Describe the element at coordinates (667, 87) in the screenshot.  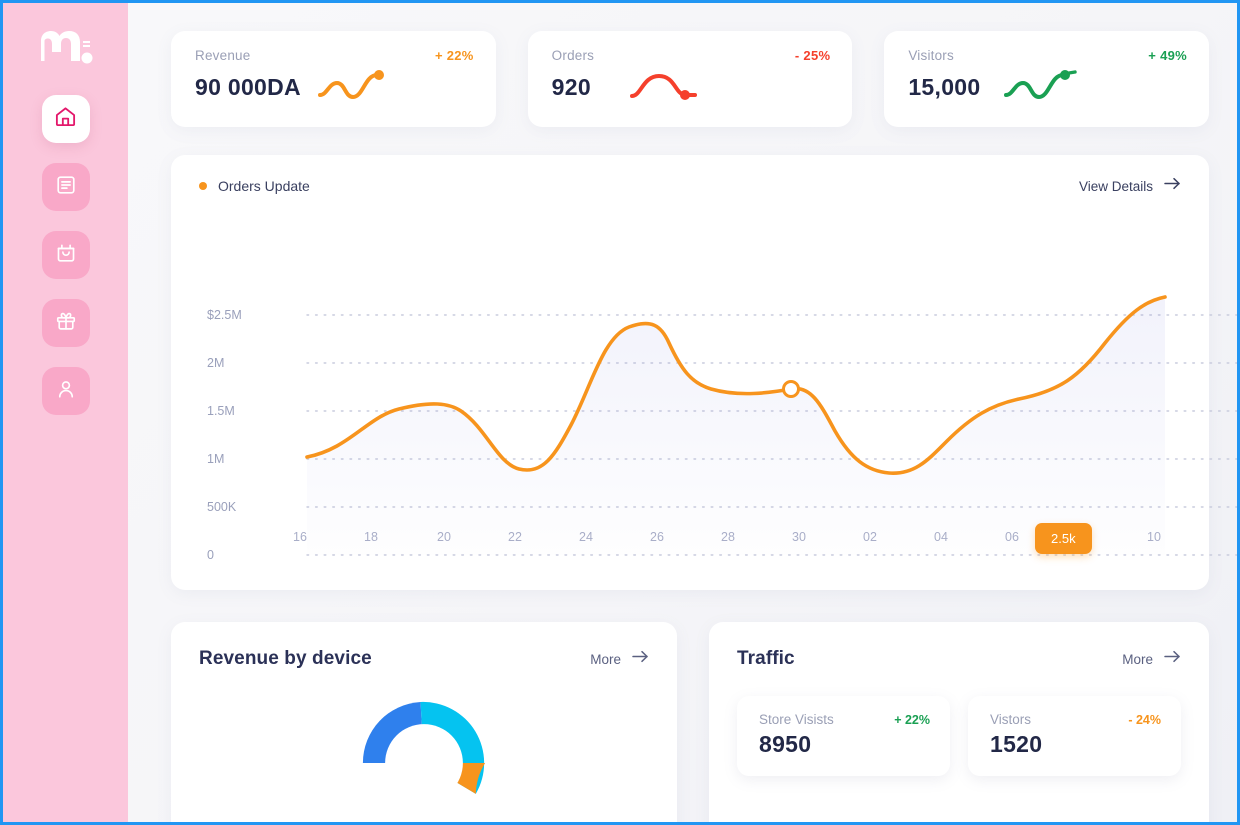
I see `orders-sparkline` at that location.